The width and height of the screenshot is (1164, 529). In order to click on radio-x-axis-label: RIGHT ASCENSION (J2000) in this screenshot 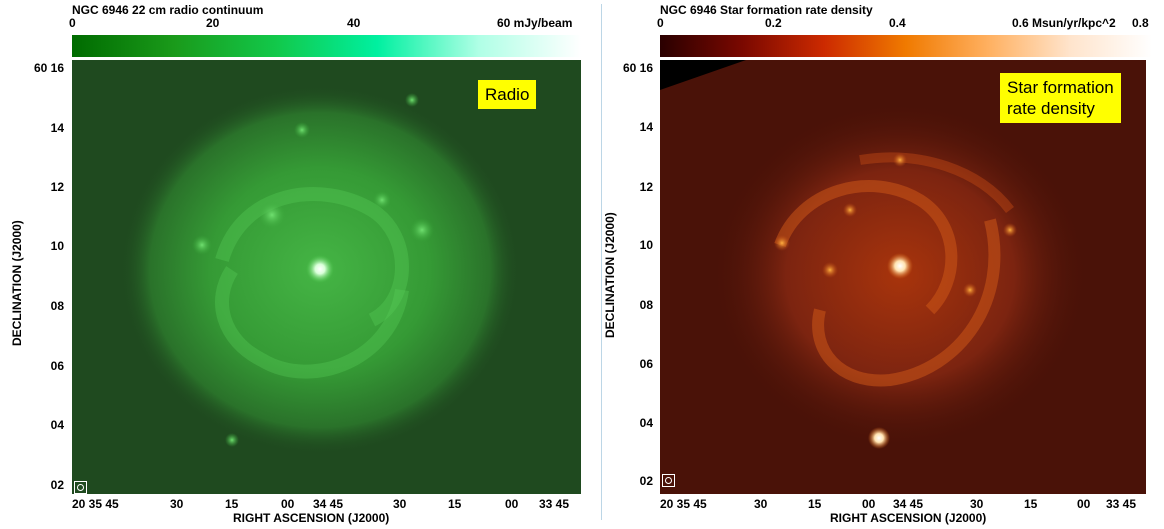, I will do `click(311, 518)`.